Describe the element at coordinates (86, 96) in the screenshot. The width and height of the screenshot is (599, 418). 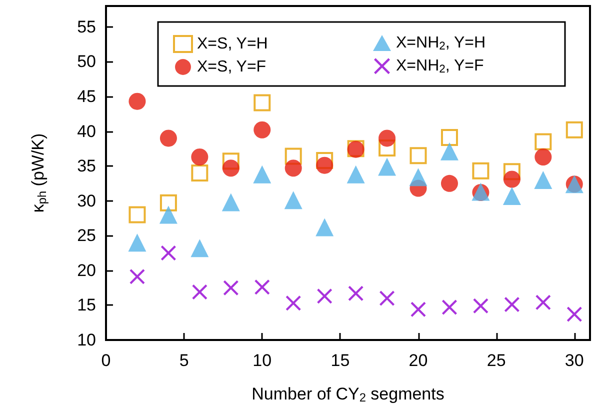
I see `y-tick-label: 45` at that location.